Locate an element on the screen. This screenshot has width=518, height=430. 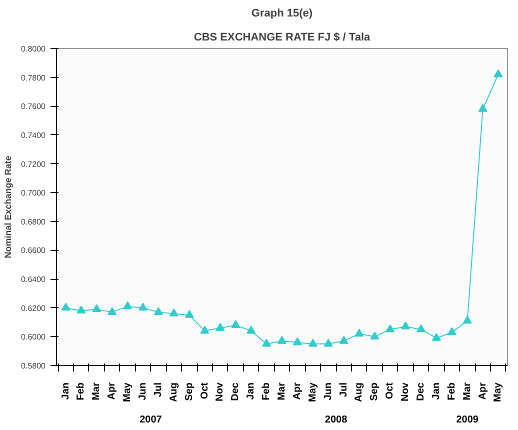
y-tick-label: 0.7800 is located at coordinates (33, 77).